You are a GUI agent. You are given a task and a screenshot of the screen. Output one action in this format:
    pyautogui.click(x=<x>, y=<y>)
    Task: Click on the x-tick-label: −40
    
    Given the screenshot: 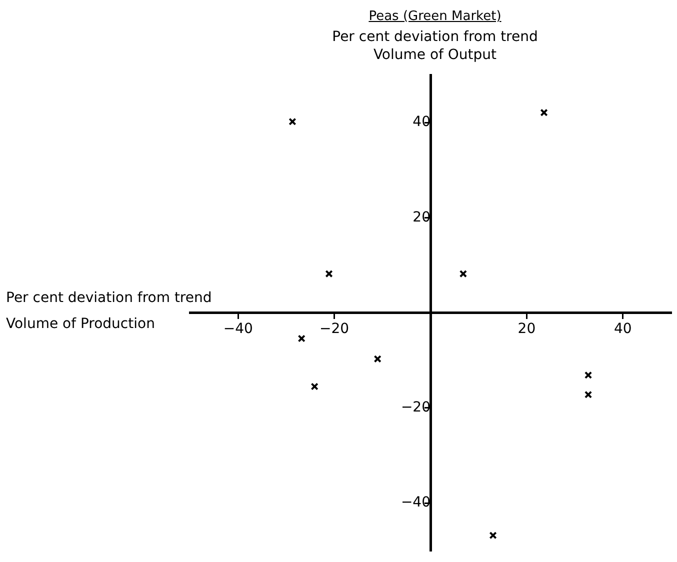 What is the action you would take?
    pyautogui.click(x=238, y=328)
    